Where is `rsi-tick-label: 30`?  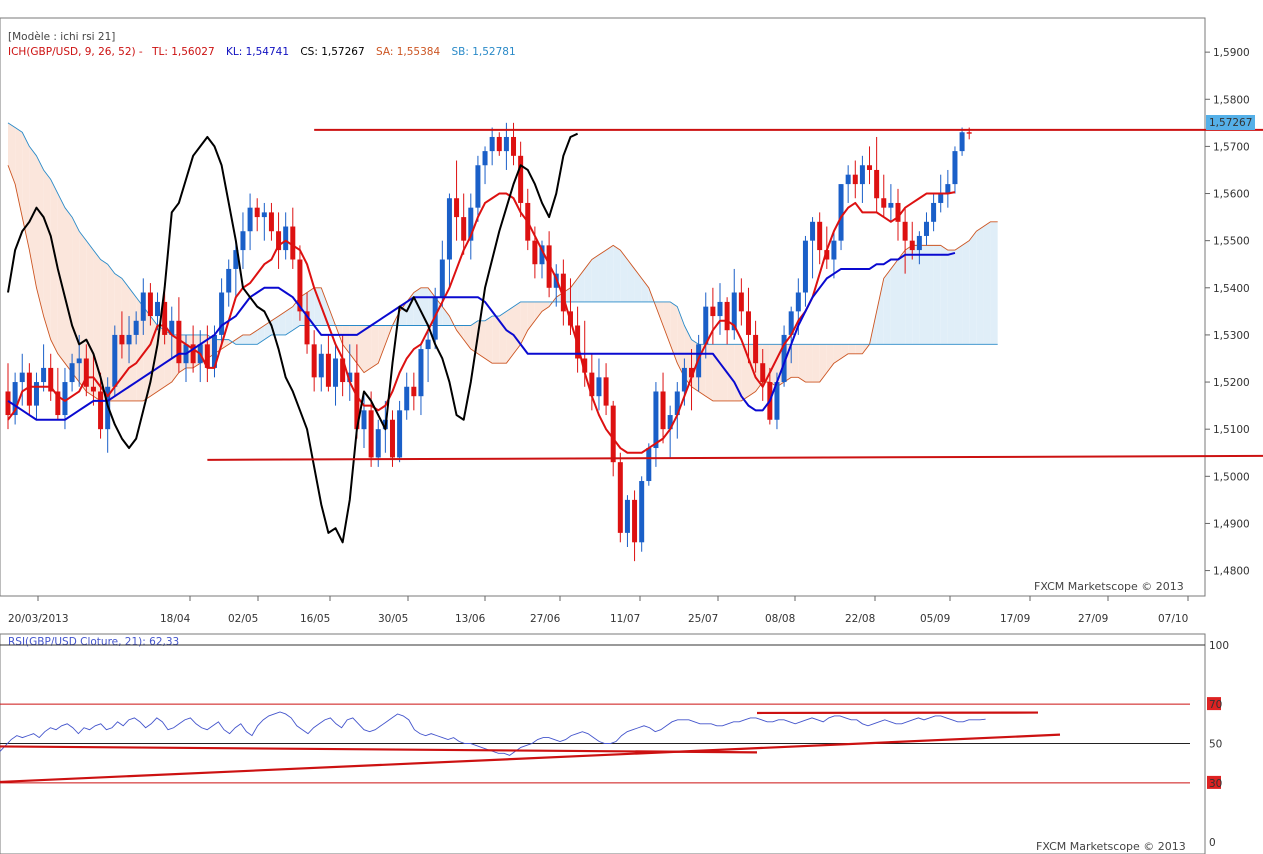
rsi-tick-label: 30 is located at coordinates (1215, 784).